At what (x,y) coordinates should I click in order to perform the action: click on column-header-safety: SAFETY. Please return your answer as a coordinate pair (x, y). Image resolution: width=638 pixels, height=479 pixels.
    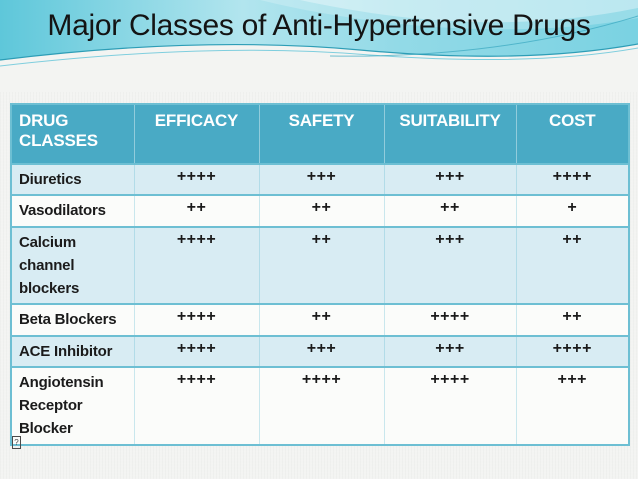
    Looking at the image, I should click on (321, 134).